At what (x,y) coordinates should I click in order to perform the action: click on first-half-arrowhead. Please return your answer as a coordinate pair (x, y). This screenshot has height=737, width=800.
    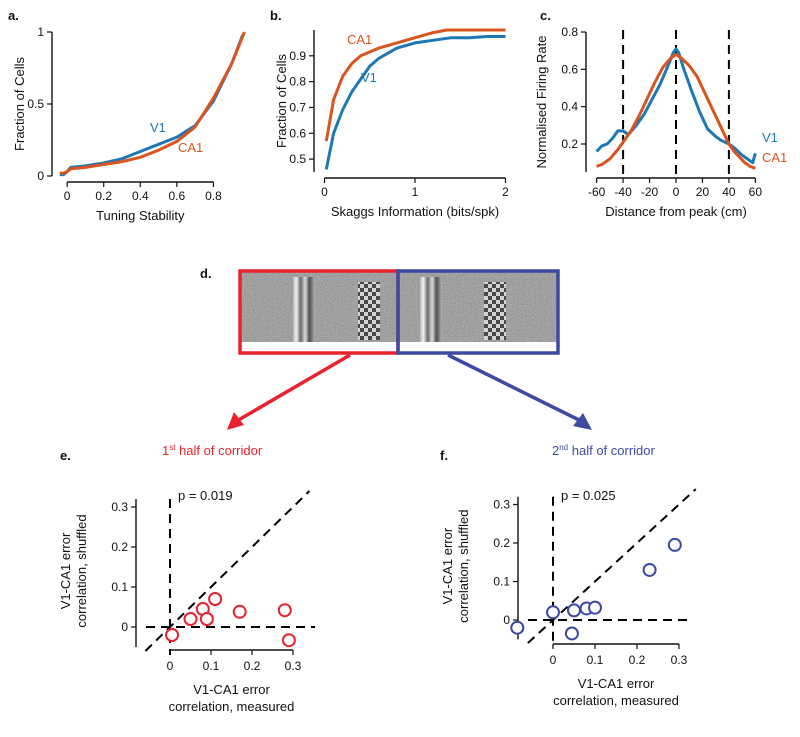
    Looking at the image, I should click on (235, 421).